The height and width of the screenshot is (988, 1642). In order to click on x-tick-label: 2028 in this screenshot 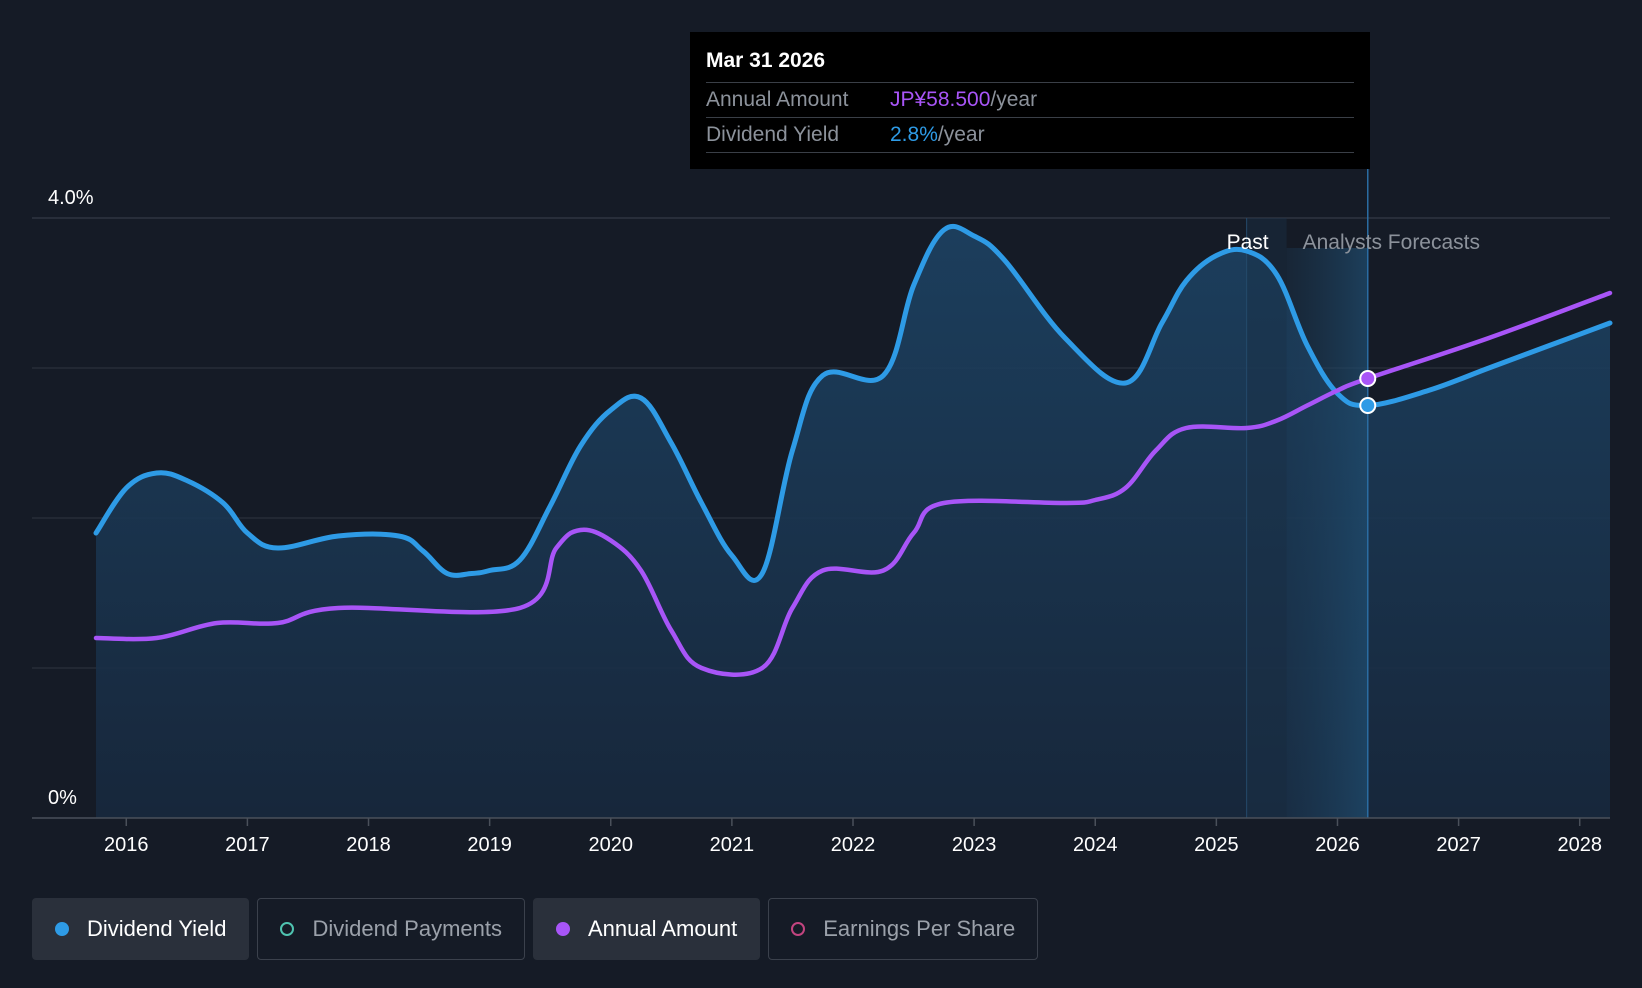, I will do `click(1579, 845)`.